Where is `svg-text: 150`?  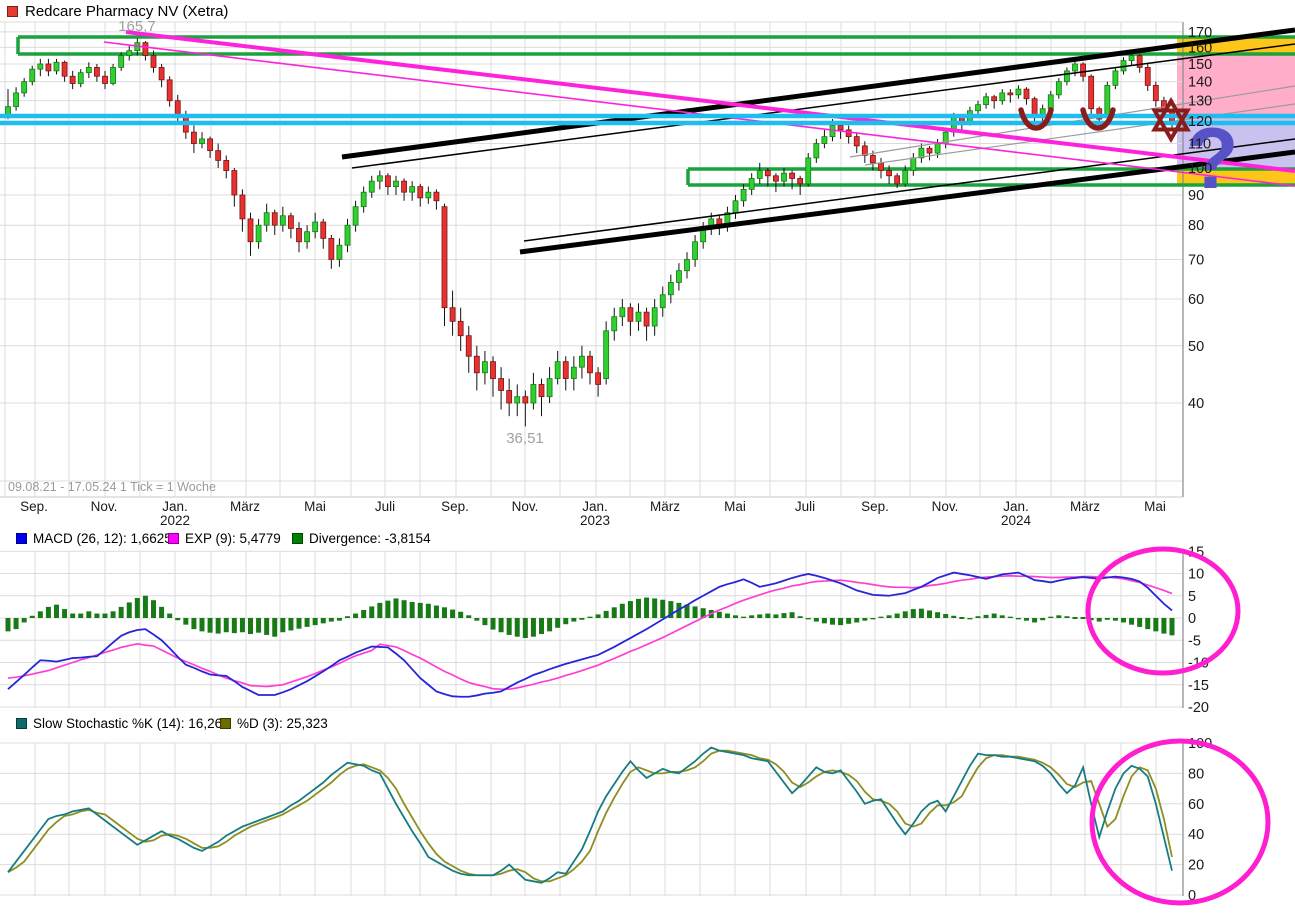
svg-text: 150 is located at coordinates (1200, 65).